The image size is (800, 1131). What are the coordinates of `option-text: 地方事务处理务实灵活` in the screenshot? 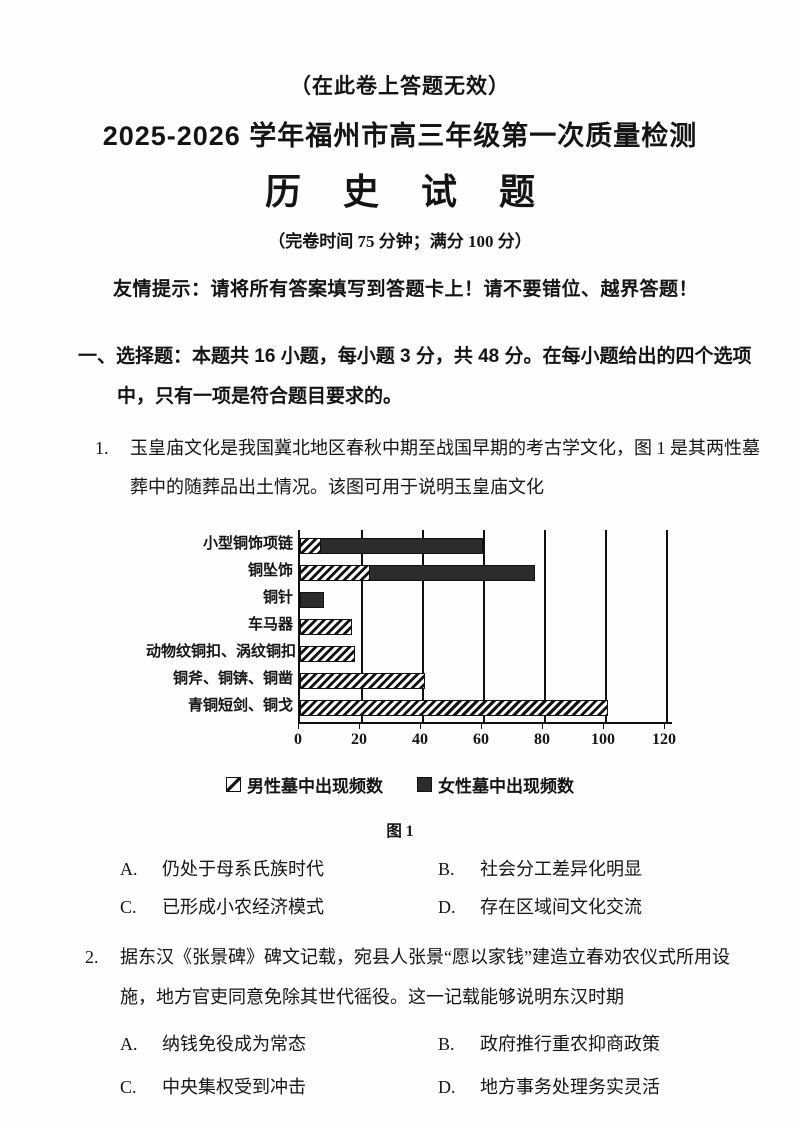 It's located at (570, 1086).